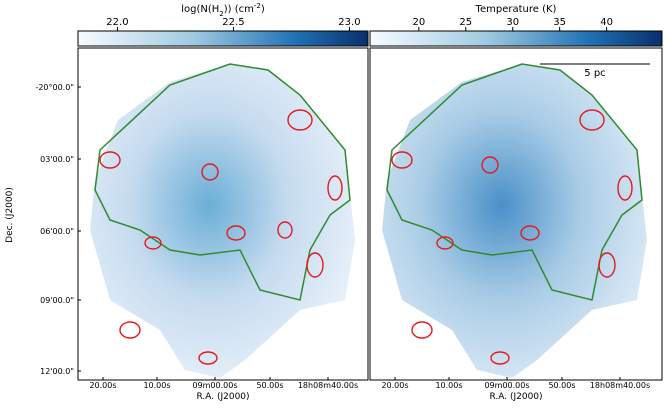  What do you see at coordinates (465, 22) in the screenshot?
I see `colorbar-tick-label: 25` at bounding box center [465, 22].